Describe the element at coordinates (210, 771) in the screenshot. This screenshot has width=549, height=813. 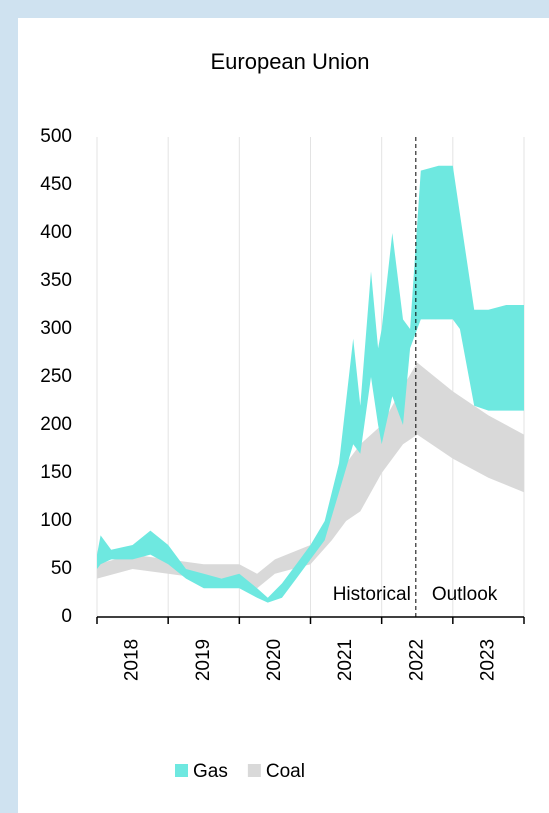
I see `legend-label: Gas` at that location.